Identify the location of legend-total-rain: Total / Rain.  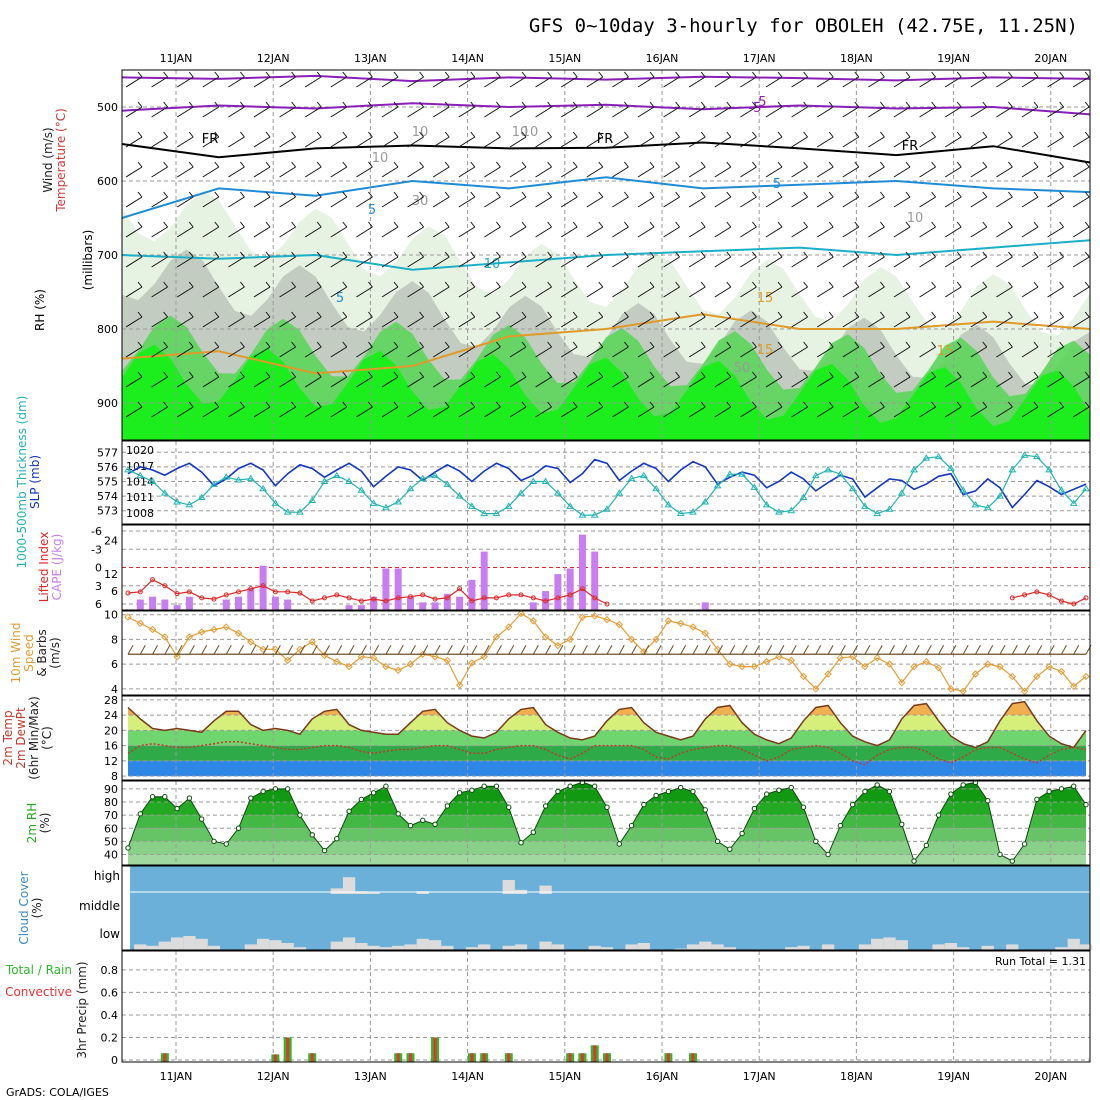
(38, 970).